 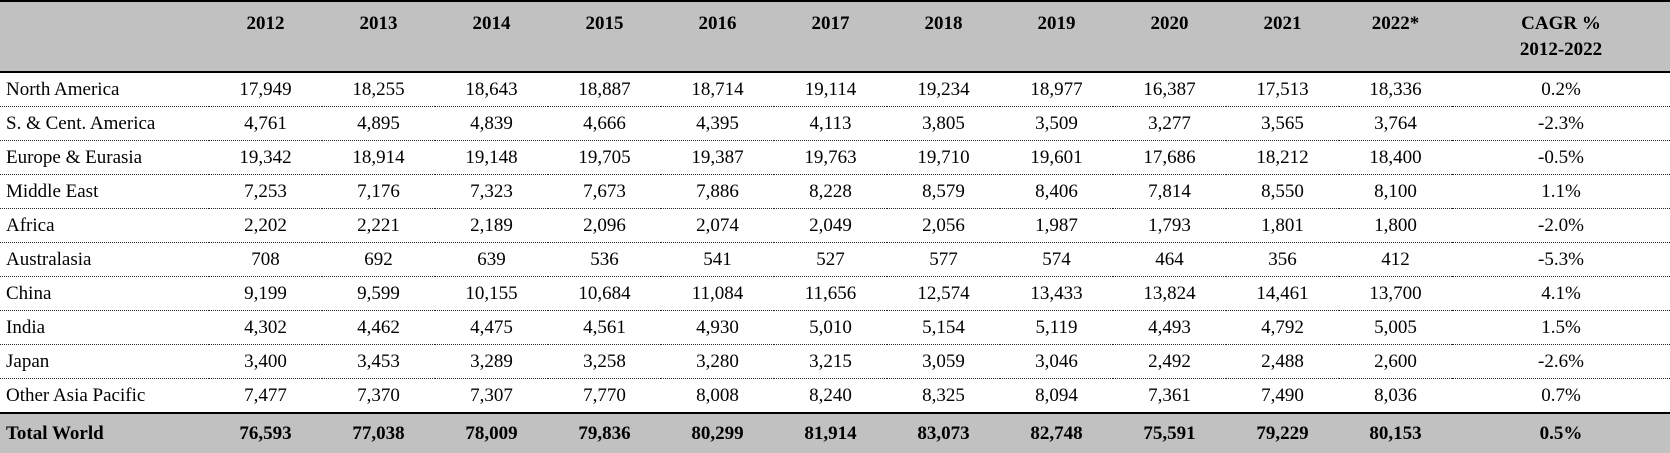 What do you see at coordinates (604, 395) in the screenshot?
I see `value-cell: 7,770` at bounding box center [604, 395].